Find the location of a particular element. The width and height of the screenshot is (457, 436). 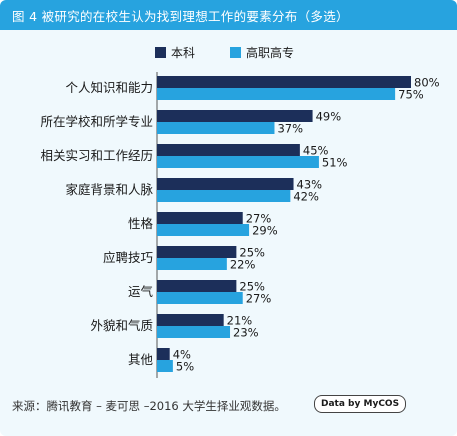

data-label: 21% is located at coordinates (240, 321).